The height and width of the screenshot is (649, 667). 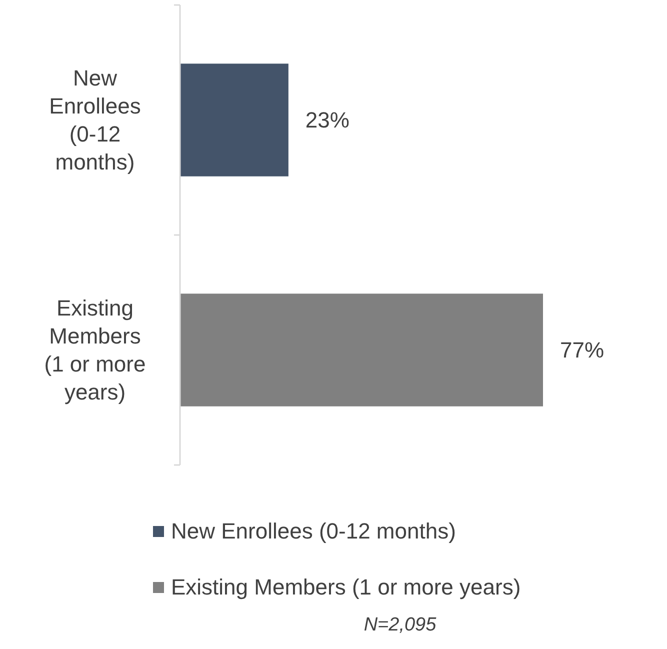 I want to click on text: N=2,095, so click(x=400, y=625).